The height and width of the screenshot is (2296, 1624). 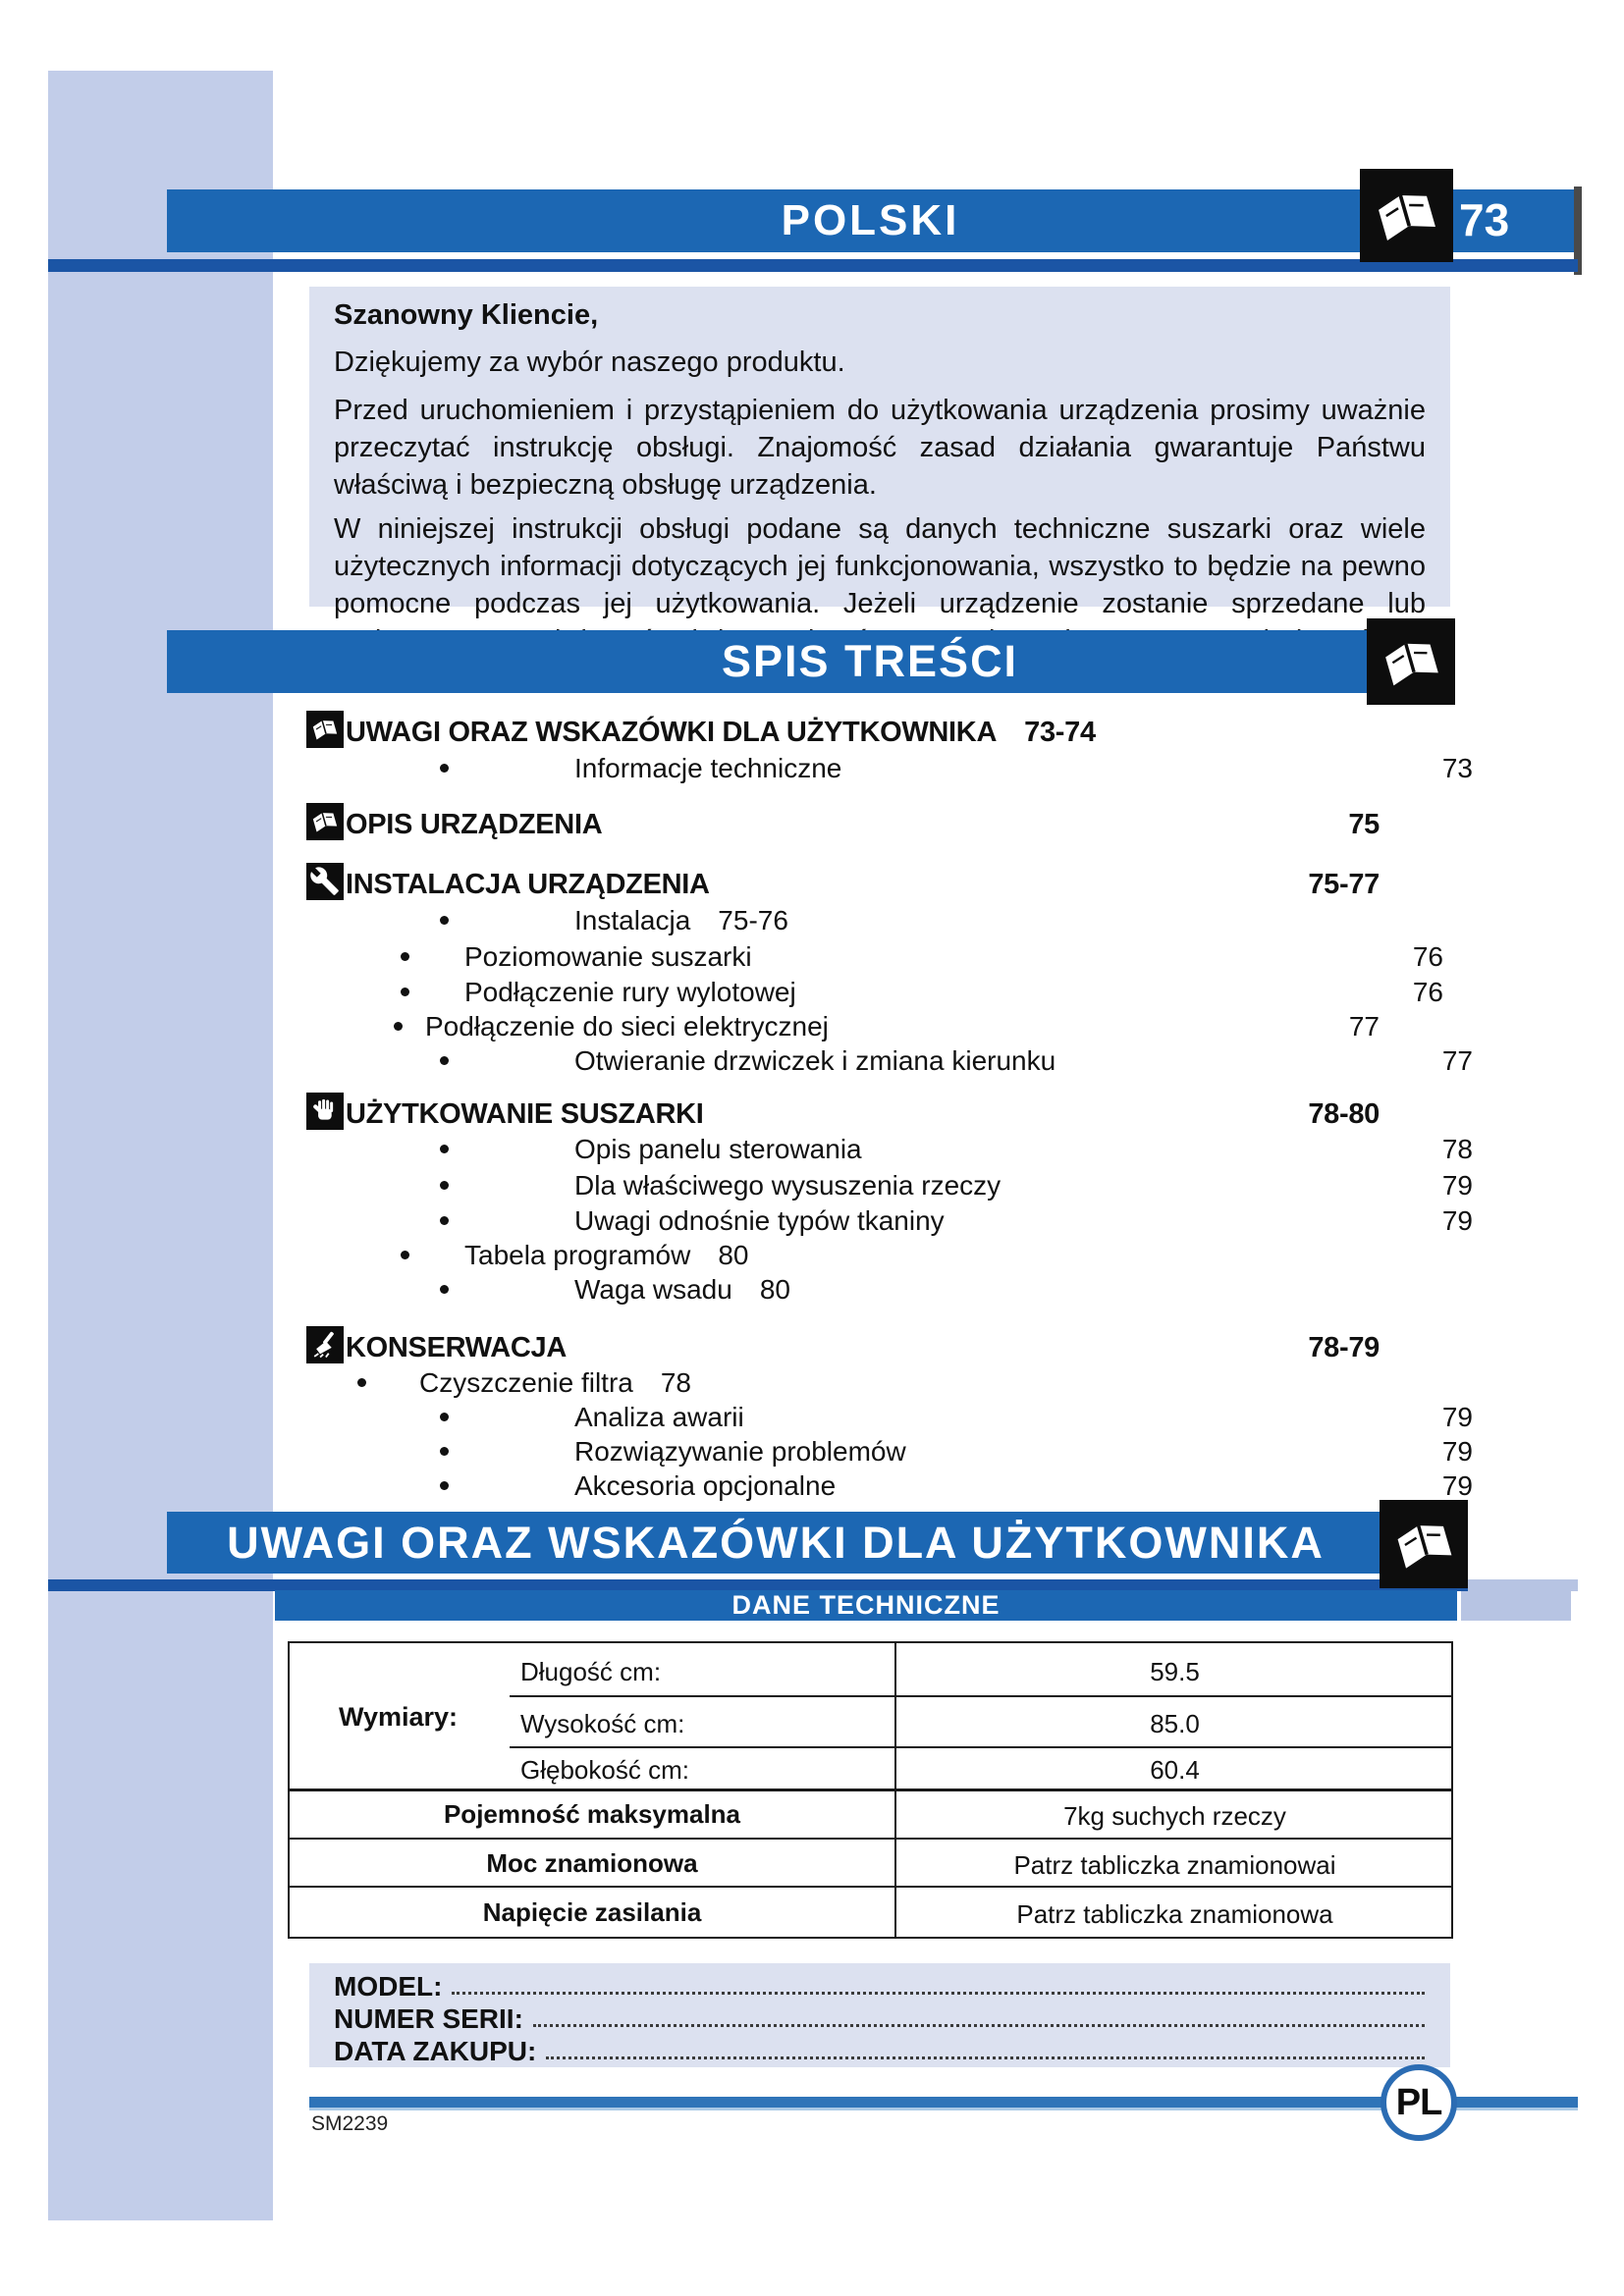 What do you see at coordinates (1364, 824) in the screenshot?
I see `toc-pages: 75` at bounding box center [1364, 824].